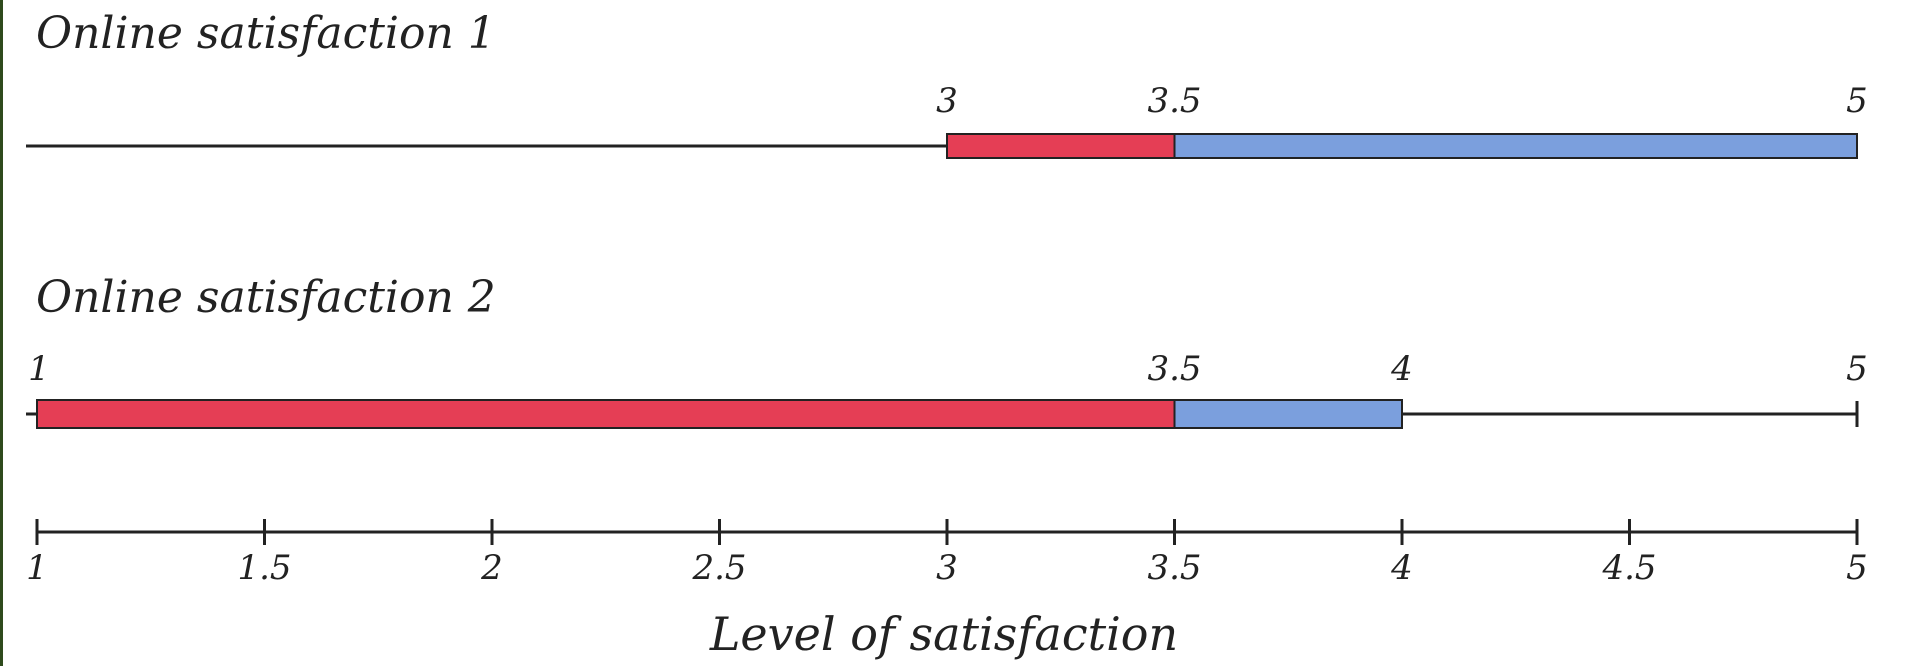 The height and width of the screenshot is (666, 1920). What do you see at coordinates (39, 369) in the screenshot?
I see `series-2-point-label: 1` at bounding box center [39, 369].